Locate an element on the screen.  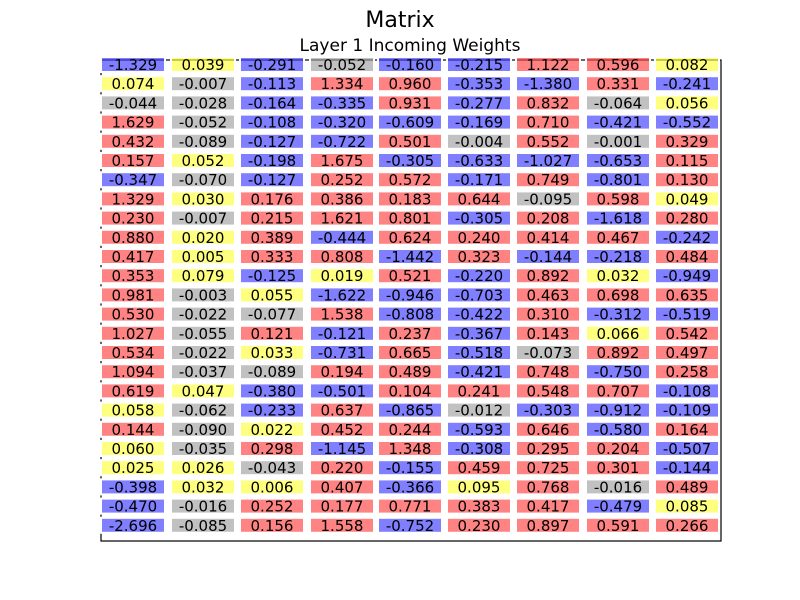
cell-value: -0.946 is located at coordinates (410, 295).